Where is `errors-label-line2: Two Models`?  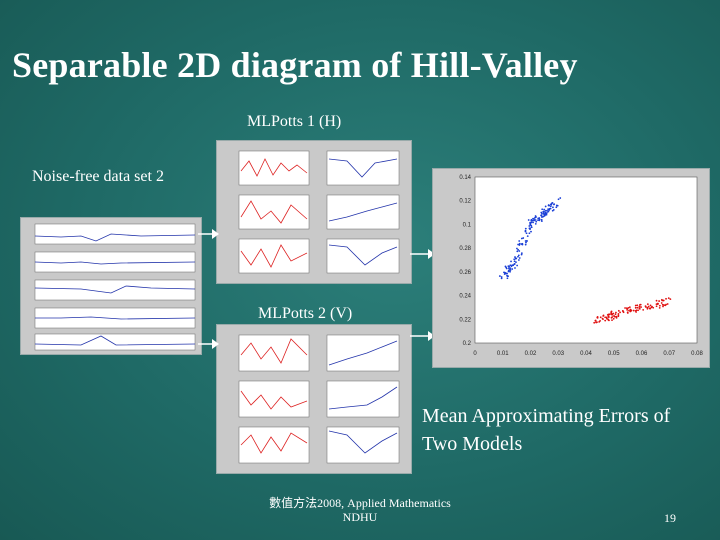 errors-label-line2: Two Models is located at coordinates (472, 444).